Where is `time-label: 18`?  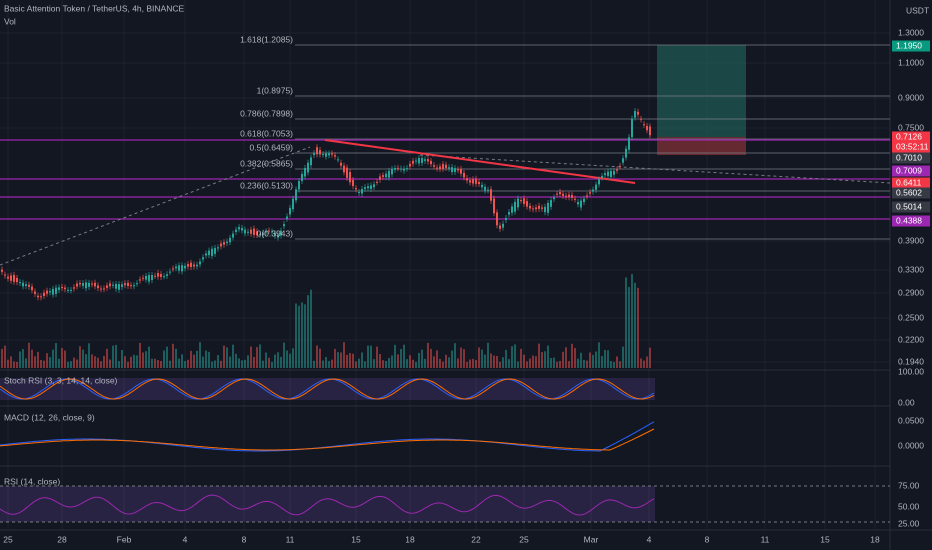 time-label: 18 is located at coordinates (410, 539).